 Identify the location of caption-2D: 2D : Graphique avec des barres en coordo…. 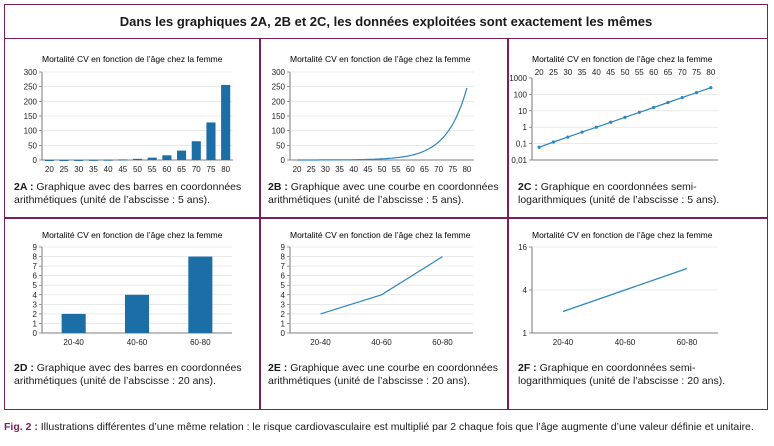
(128, 374).